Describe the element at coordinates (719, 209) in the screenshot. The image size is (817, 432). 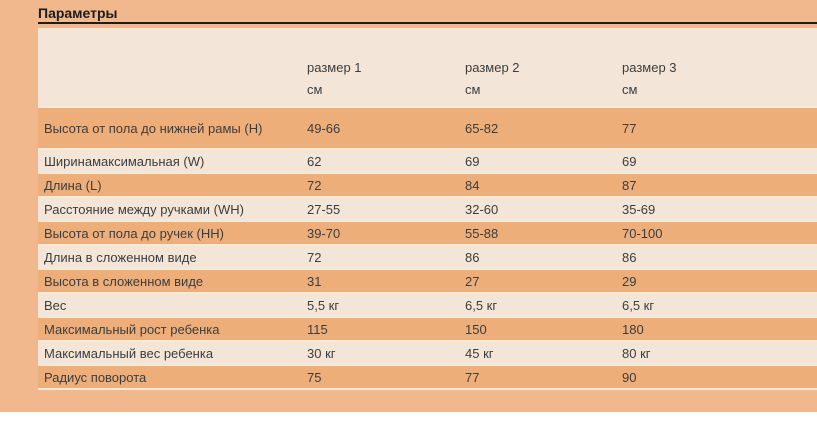
I see `cell-value: 35-69` at that location.